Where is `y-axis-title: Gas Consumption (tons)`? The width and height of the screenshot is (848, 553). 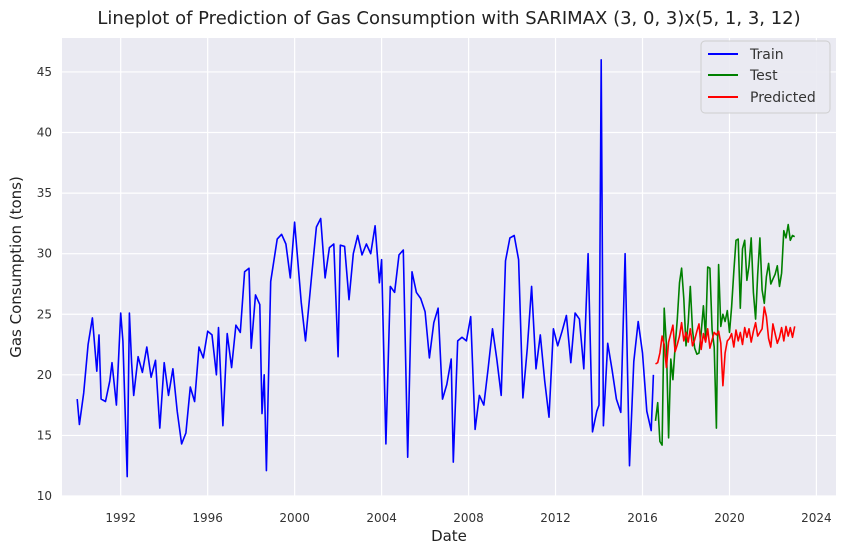
y-axis-title: Gas Consumption (tons) is located at coordinates (16, 267).